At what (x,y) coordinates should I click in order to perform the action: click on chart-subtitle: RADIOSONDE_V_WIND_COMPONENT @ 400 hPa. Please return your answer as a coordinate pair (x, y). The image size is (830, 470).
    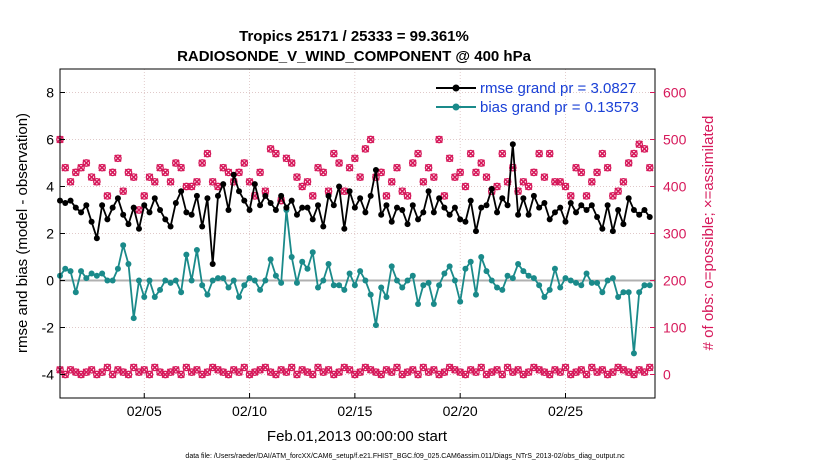
    Looking at the image, I should click on (354, 56).